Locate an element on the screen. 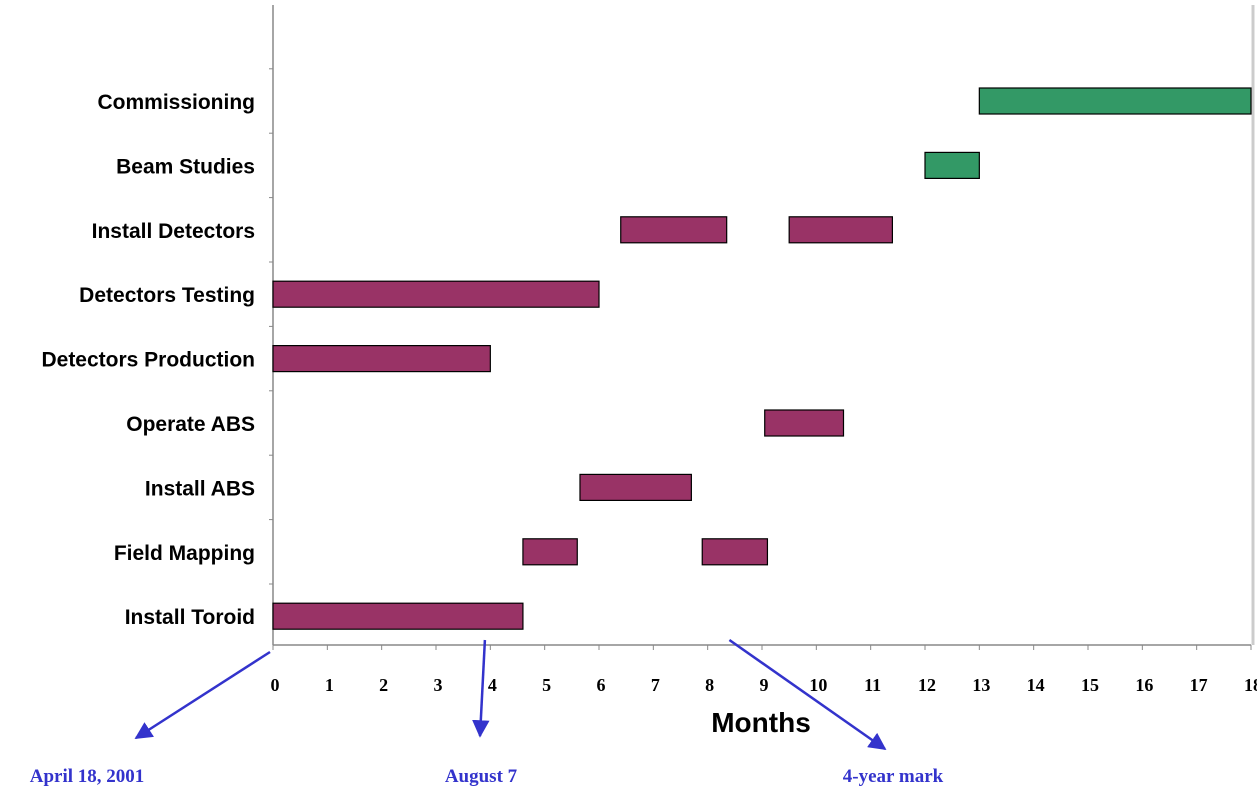 The height and width of the screenshot is (793, 1257). category-label: Install Toroid is located at coordinates (190, 617).